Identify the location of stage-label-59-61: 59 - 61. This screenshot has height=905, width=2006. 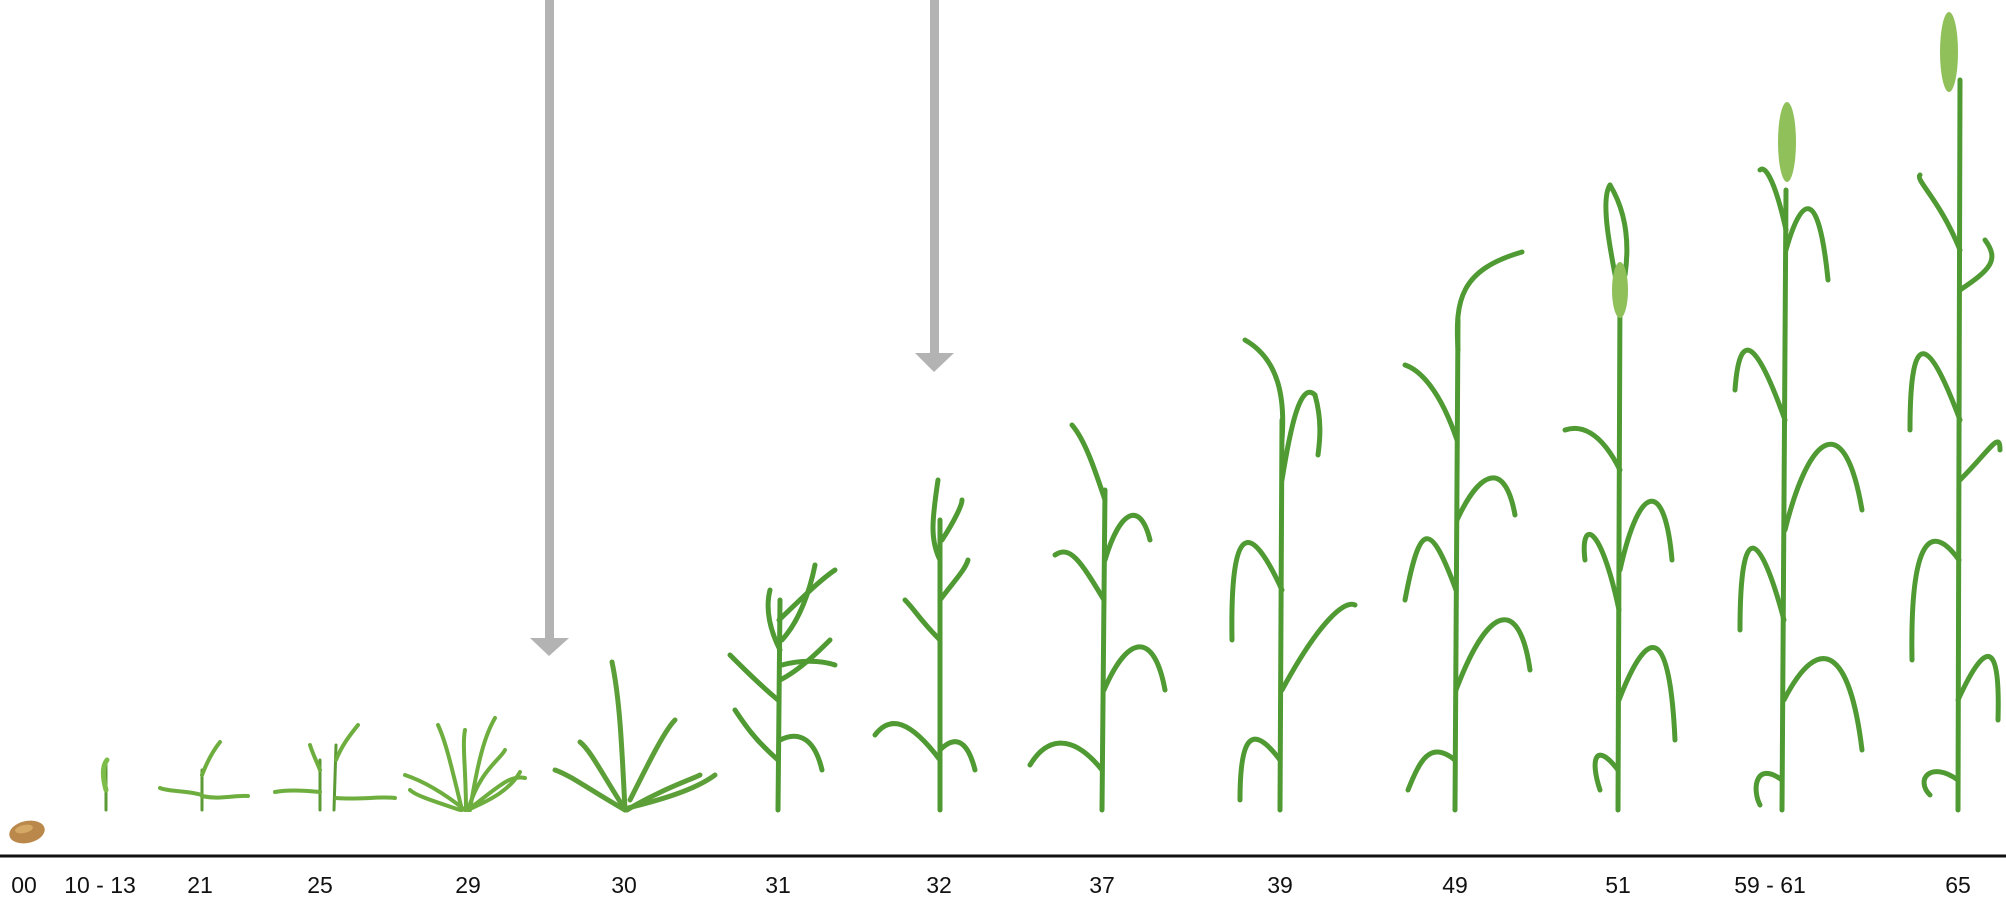
(1770, 885).